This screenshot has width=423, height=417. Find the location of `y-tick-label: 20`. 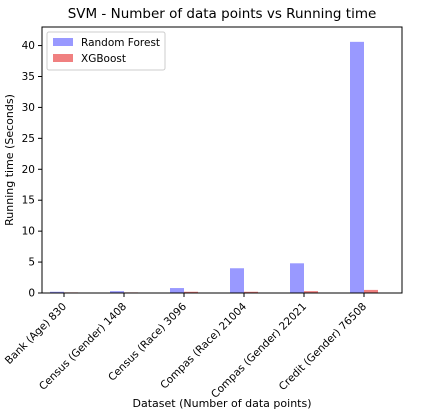

y-tick-label: 20 is located at coordinates (28, 170).